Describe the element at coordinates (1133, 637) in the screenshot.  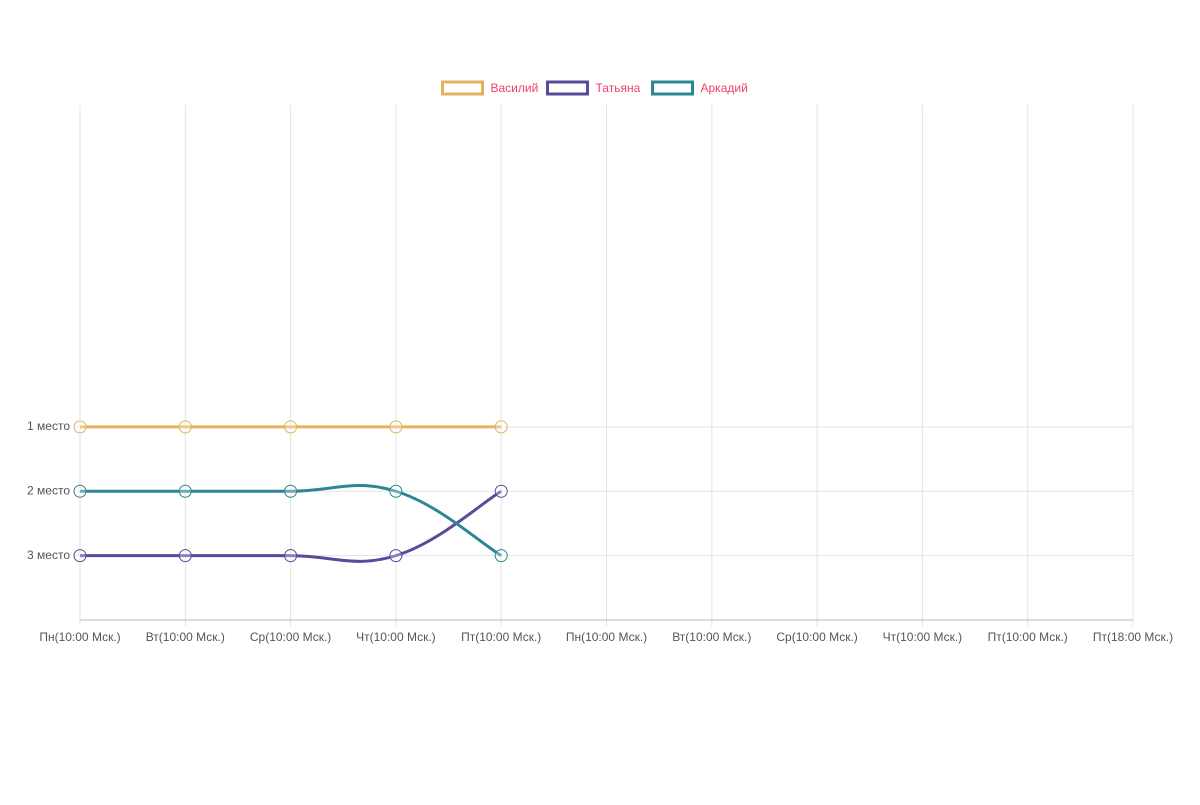
I see `x-tick-label: Пт(18:00 Мск.)` at that location.